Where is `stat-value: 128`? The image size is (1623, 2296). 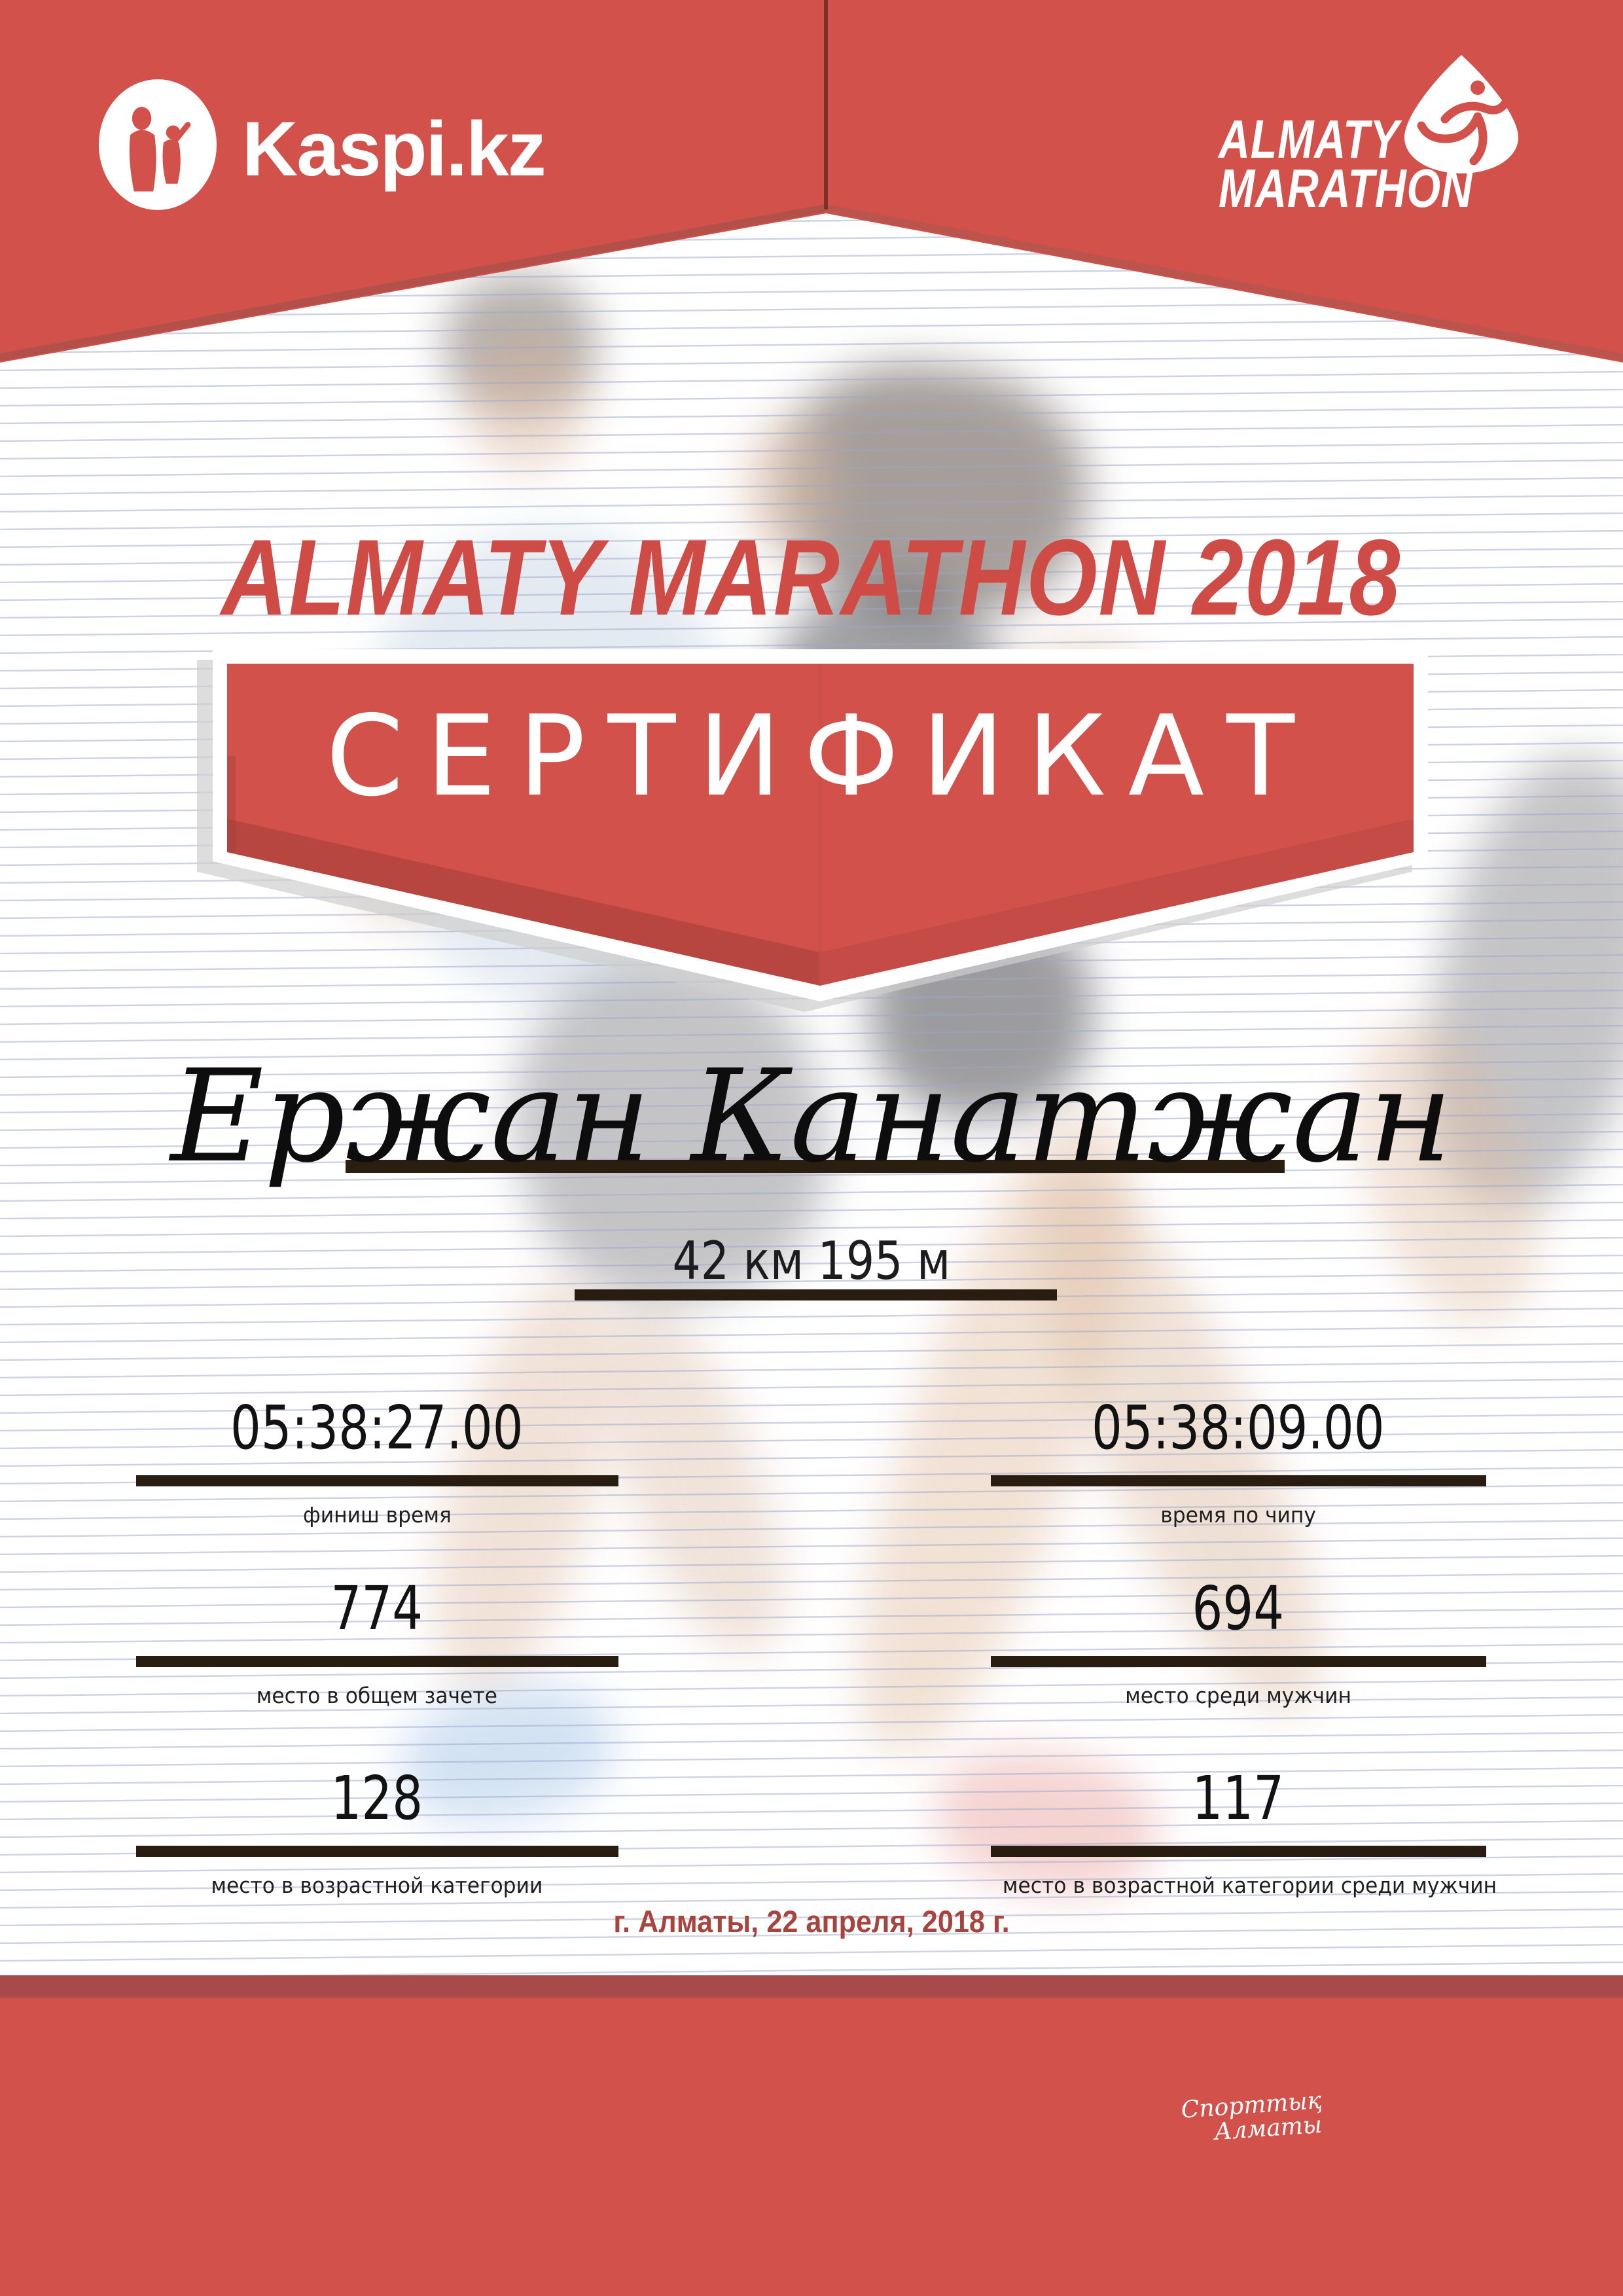
stat-value: 128 is located at coordinates (376, 1798).